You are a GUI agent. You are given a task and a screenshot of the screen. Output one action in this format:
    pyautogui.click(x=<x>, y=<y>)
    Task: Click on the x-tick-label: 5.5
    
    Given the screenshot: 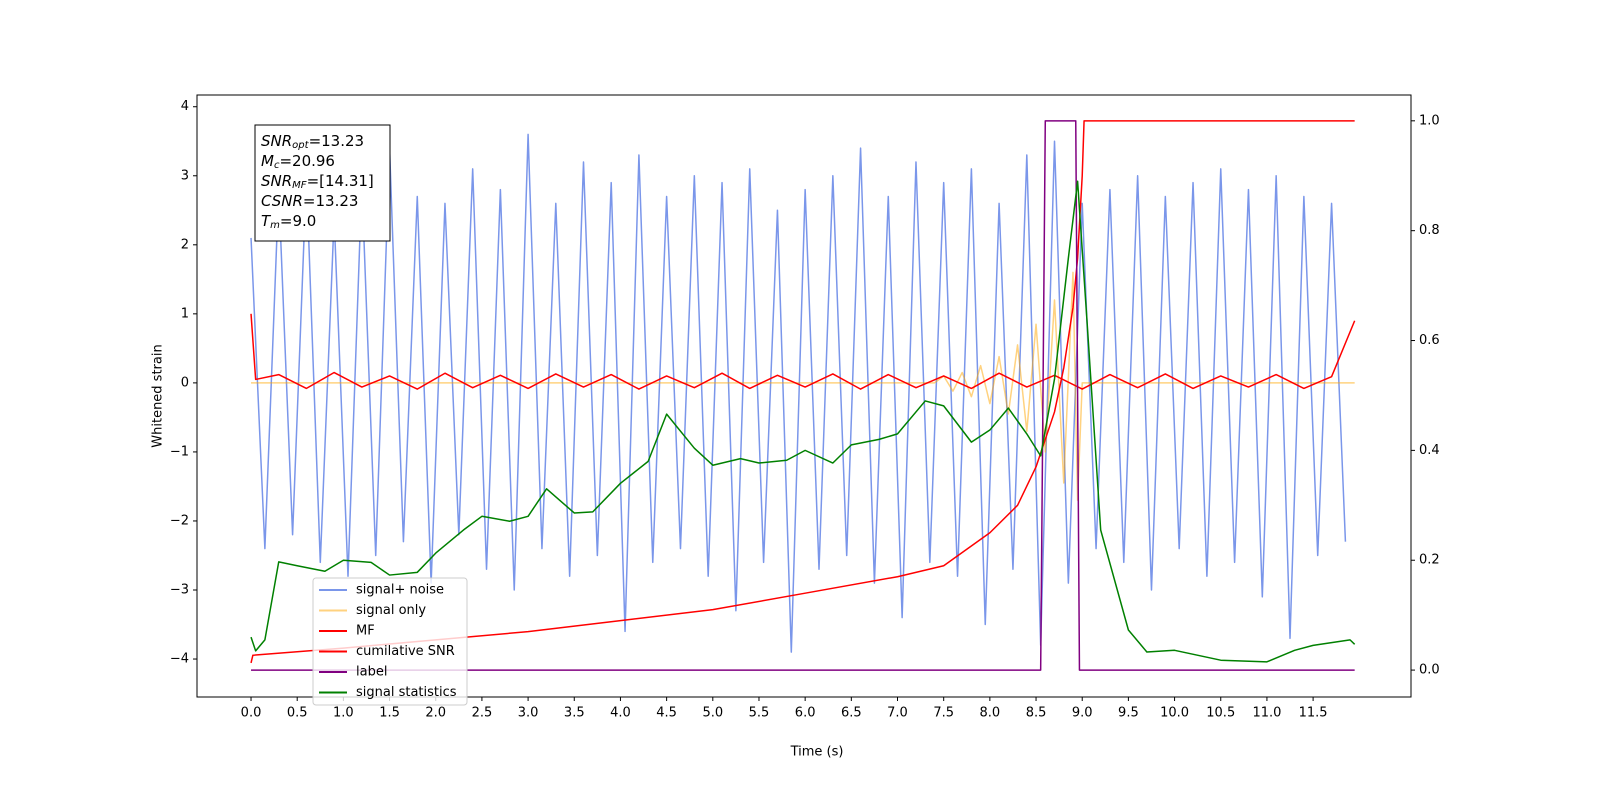 What is the action you would take?
    pyautogui.click(x=759, y=713)
    